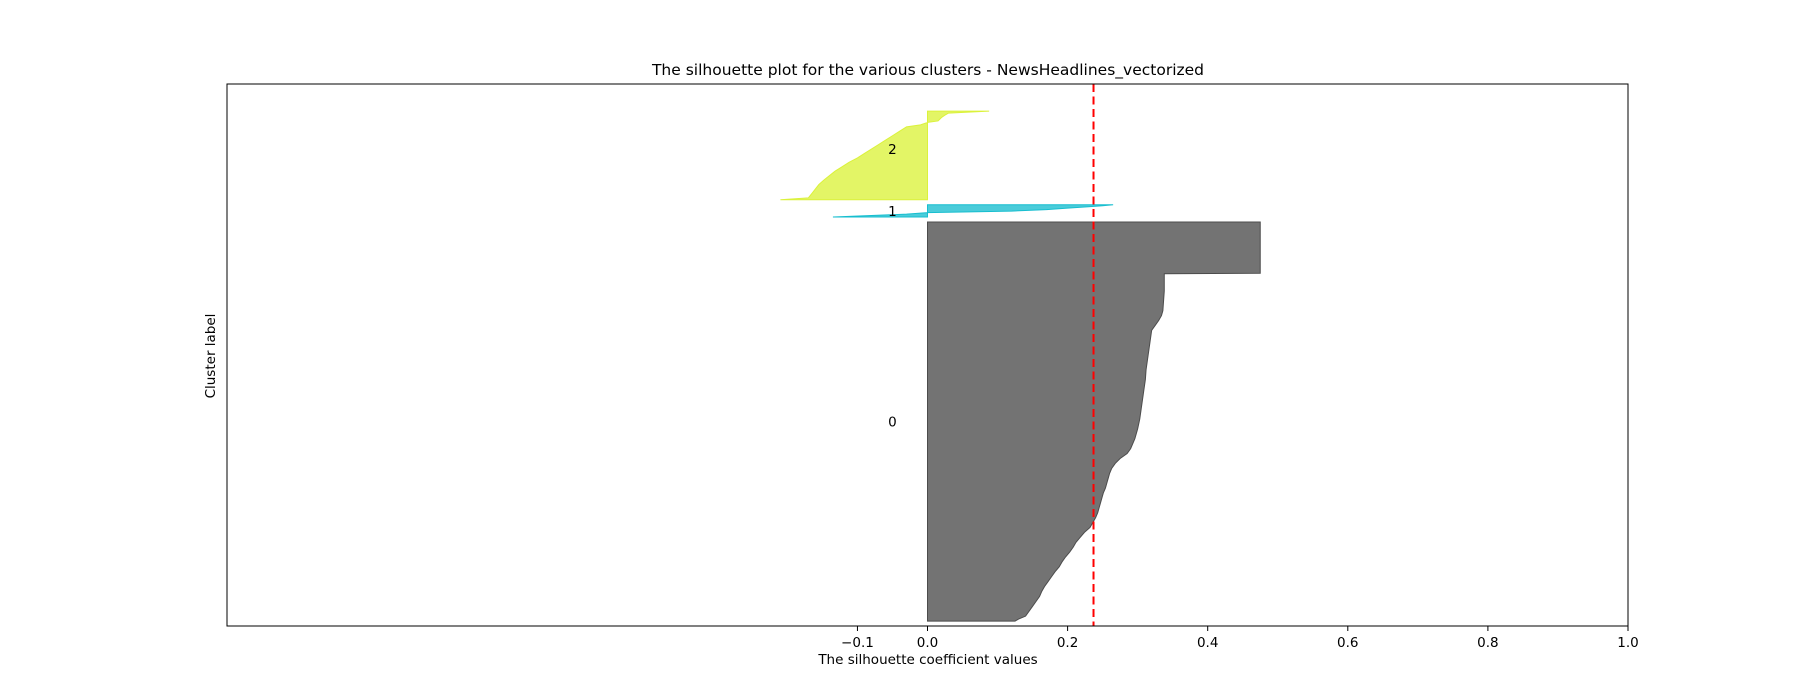 This screenshot has height=700, width=1800. I want to click on x-tick-label: 1.0, so click(1627, 643).